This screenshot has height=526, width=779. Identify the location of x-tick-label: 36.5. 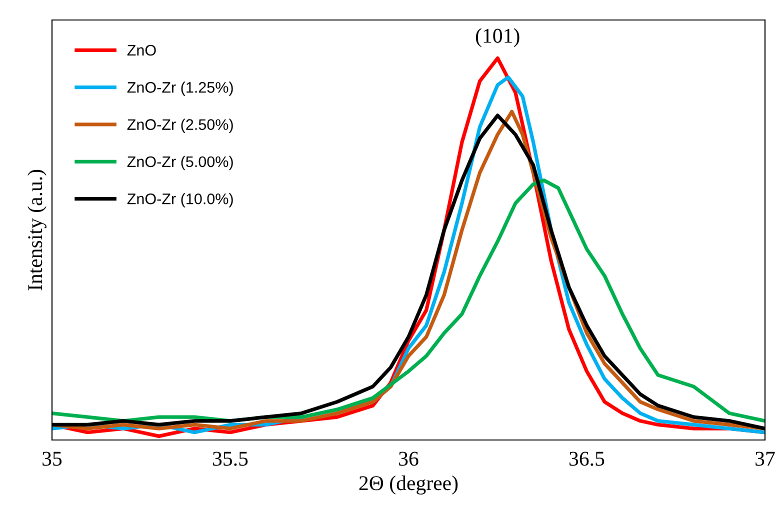
(587, 459).